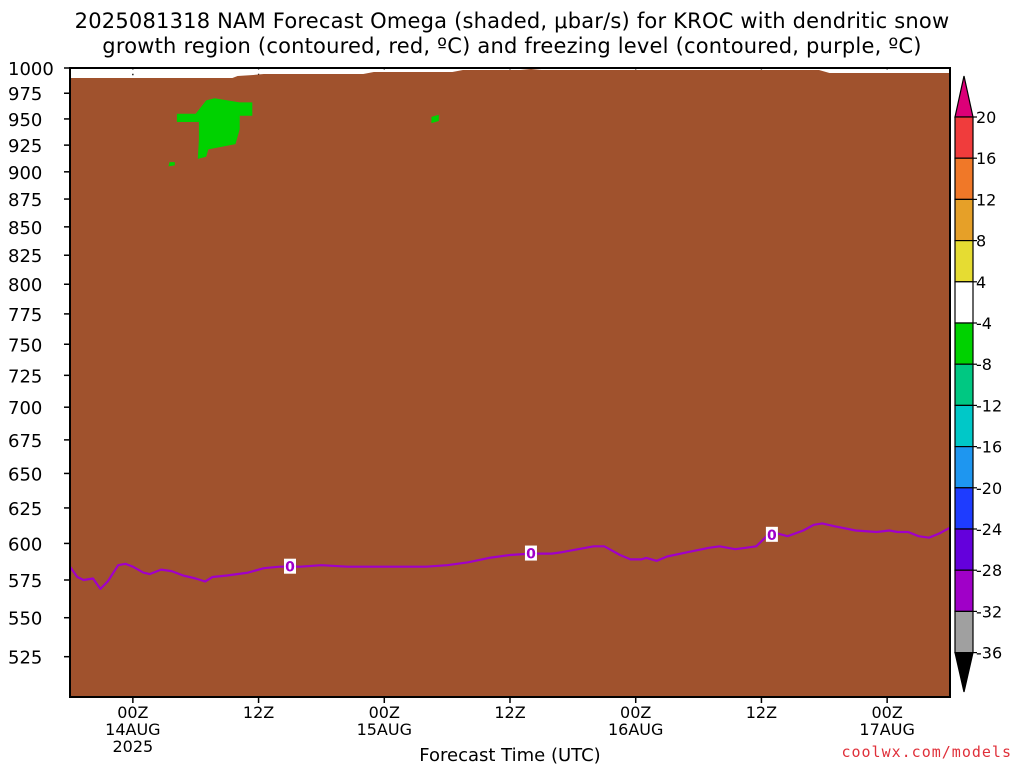 The width and height of the screenshot is (1024, 768). What do you see at coordinates (986, 158) in the screenshot?
I see `colorbar-label: 16` at bounding box center [986, 158].